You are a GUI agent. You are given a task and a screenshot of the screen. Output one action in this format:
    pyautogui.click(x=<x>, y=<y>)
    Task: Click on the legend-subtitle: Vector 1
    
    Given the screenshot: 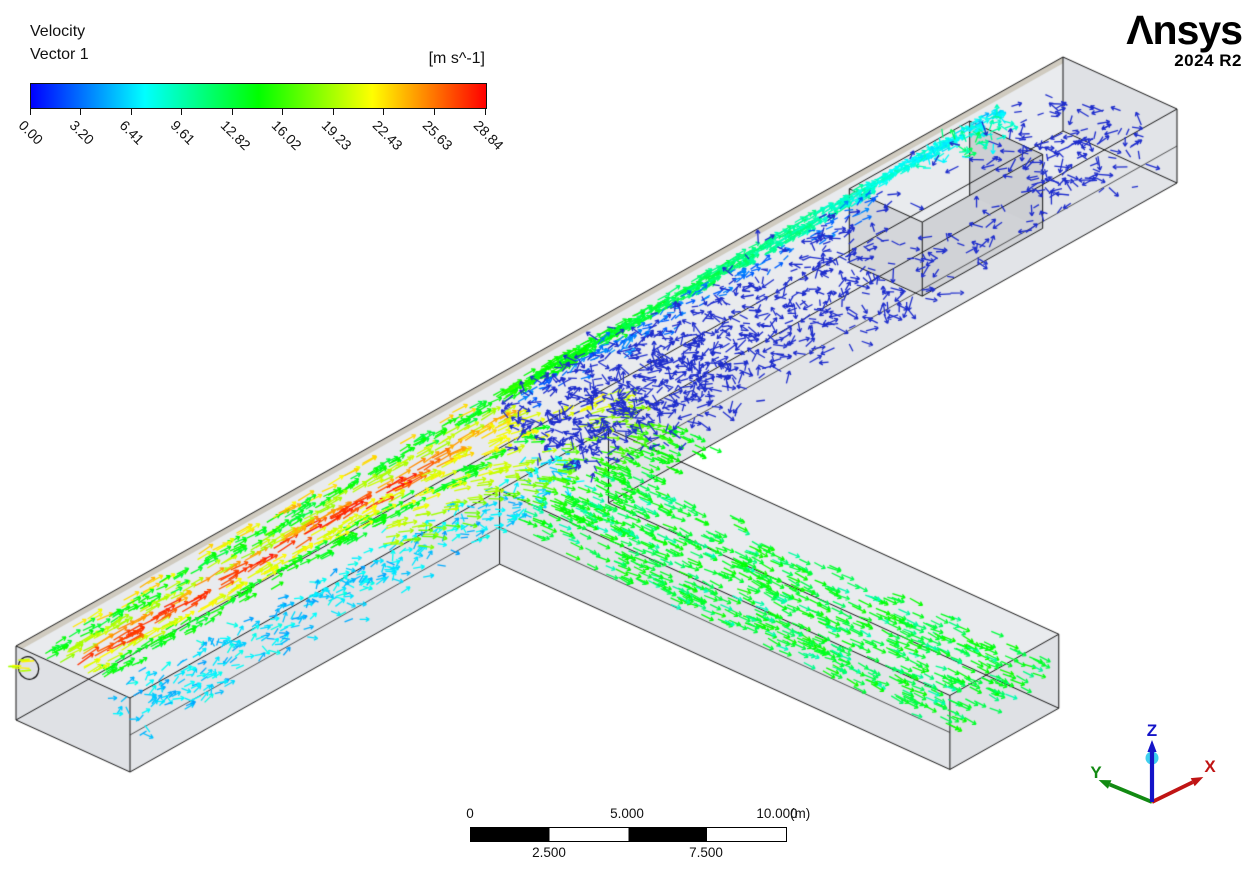 What is the action you would take?
    pyautogui.click(x=59, y=54)
    